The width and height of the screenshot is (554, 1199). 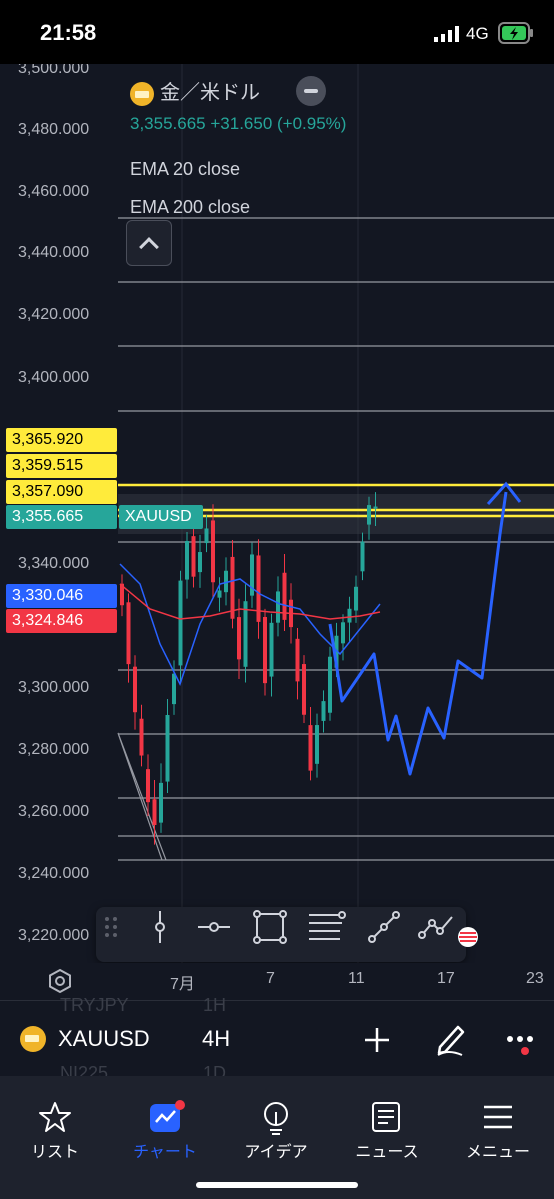 I want to click on drawing-toolbar, so click(x=281, y=934).